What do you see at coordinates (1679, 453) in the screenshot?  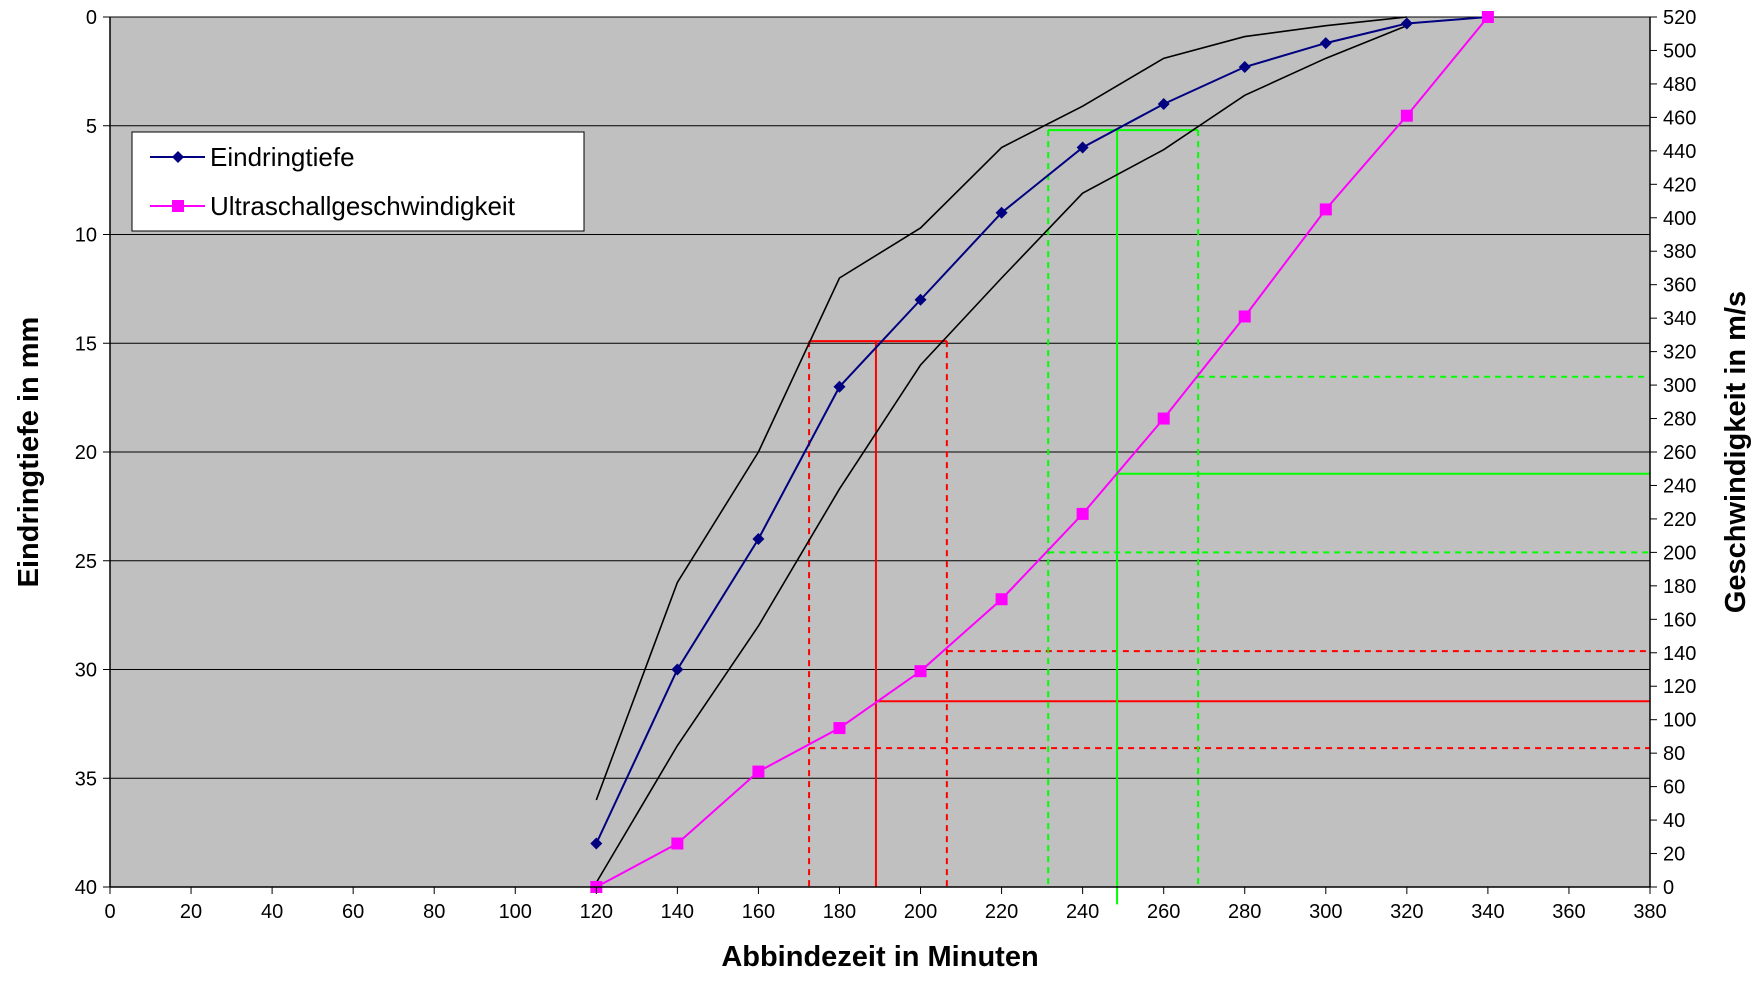 I see `y-right-tick-label: 260` at bounding box center [1679, 453].